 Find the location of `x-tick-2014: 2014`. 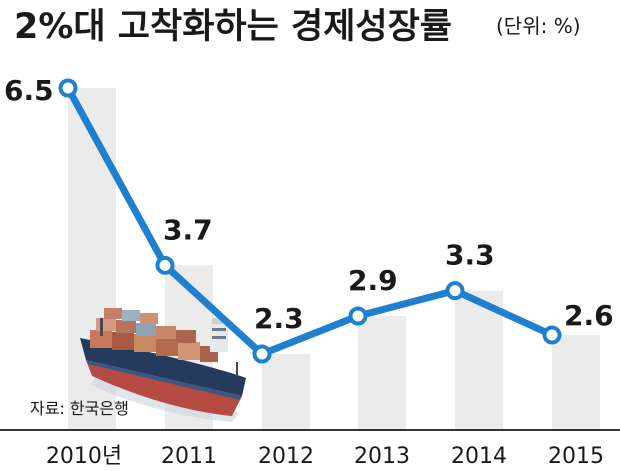

x-tick-2014: 2014 is located at coordinates (479, 456).